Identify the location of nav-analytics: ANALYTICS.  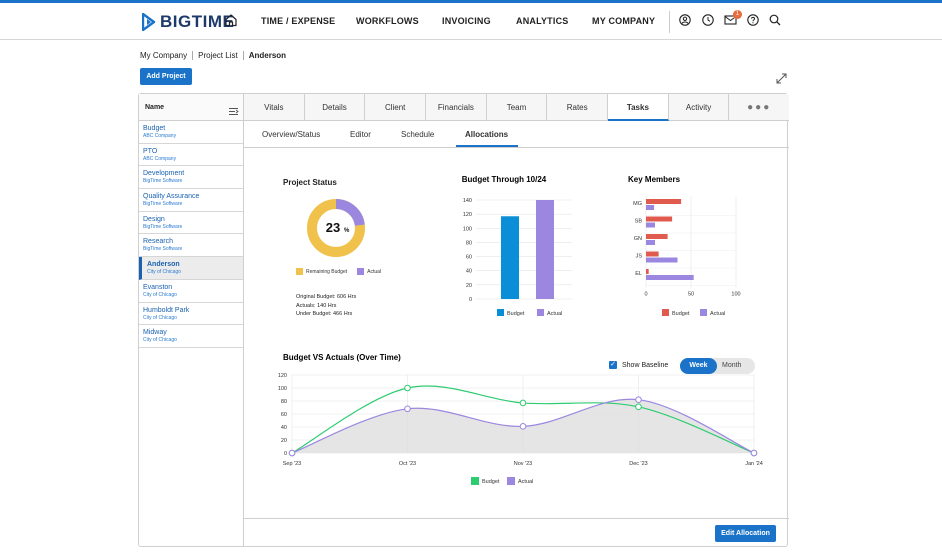
(542, 21).